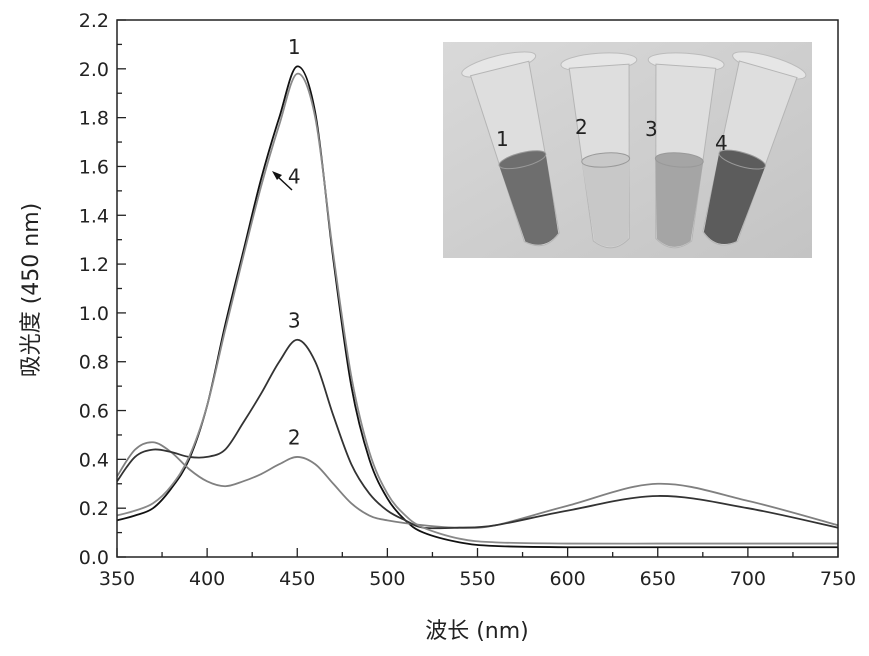 The width and height of the screenshot is (869, 656). What do you see at coordinates (94, 314) in the screenshot?
I see `y-tick-label: 1.0` at bounding box center [94, 314].